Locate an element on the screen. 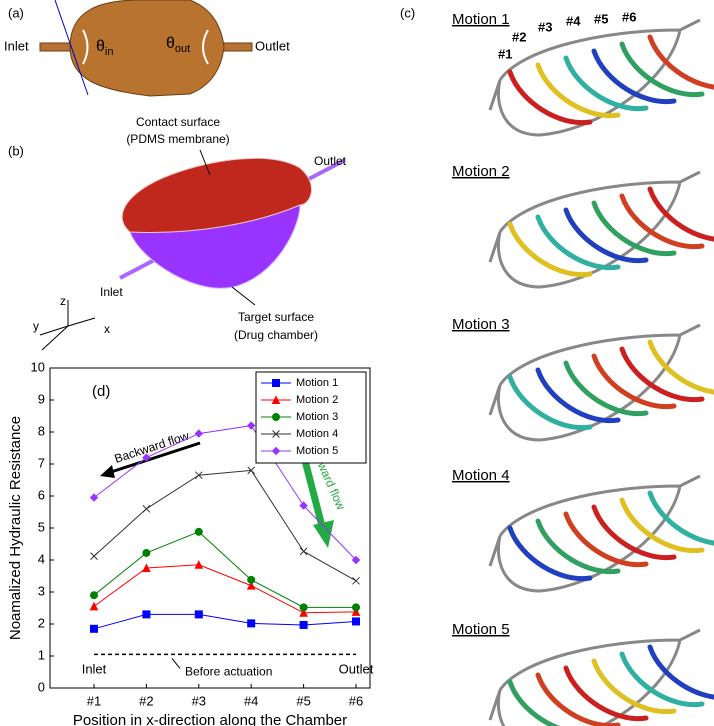  y-tick-label: 1 is located at coordinates (41, 654).